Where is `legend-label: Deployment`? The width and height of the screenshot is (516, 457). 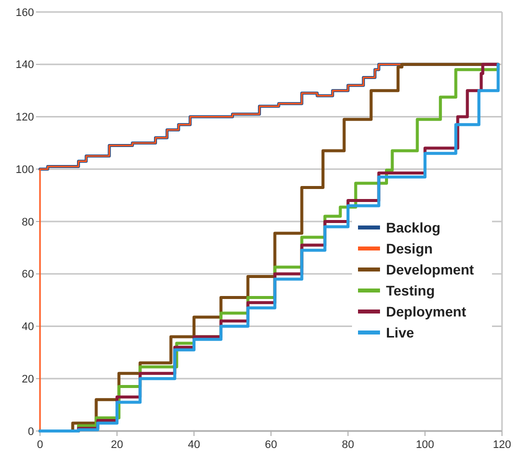 legend-label: Deployment is located at coordinates (426, 311).